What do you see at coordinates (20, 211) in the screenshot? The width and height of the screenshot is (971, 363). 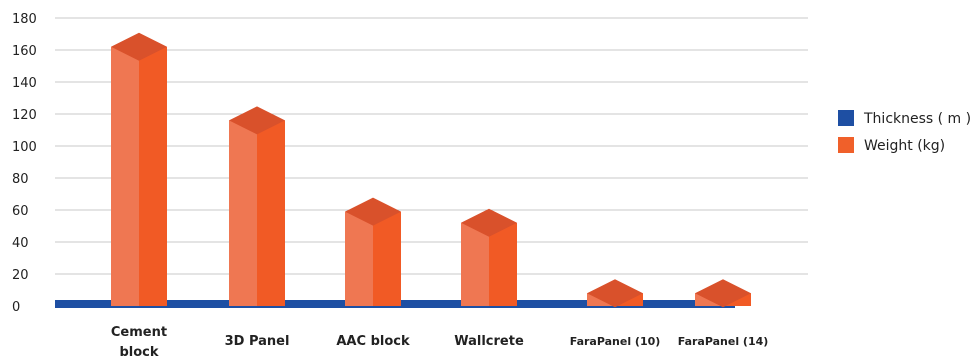 I see `y-tick-label: 60` at bounding box center [20, 211].